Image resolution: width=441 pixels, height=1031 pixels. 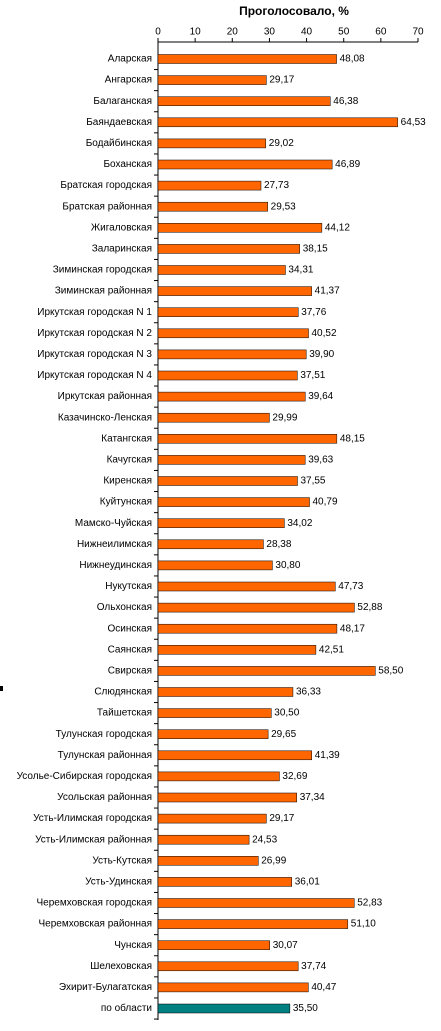 What do you see at coordinates (233, 32) in the screenshot?
I see `x-tick-label: 20` at bounding box center [233, 32].